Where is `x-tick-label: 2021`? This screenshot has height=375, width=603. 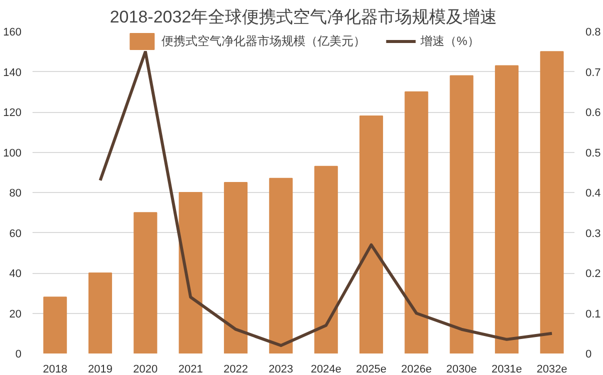 x-tick-label: 2021 is located at coordinates (190, 369).